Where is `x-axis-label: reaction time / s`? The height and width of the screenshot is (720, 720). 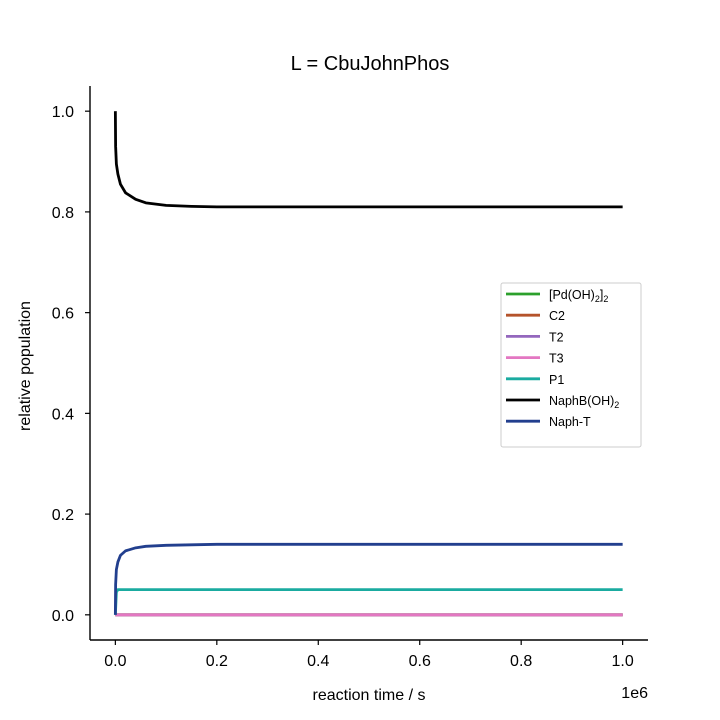 x-axis-label: reaction time / s is located at coordinates (369, 695).